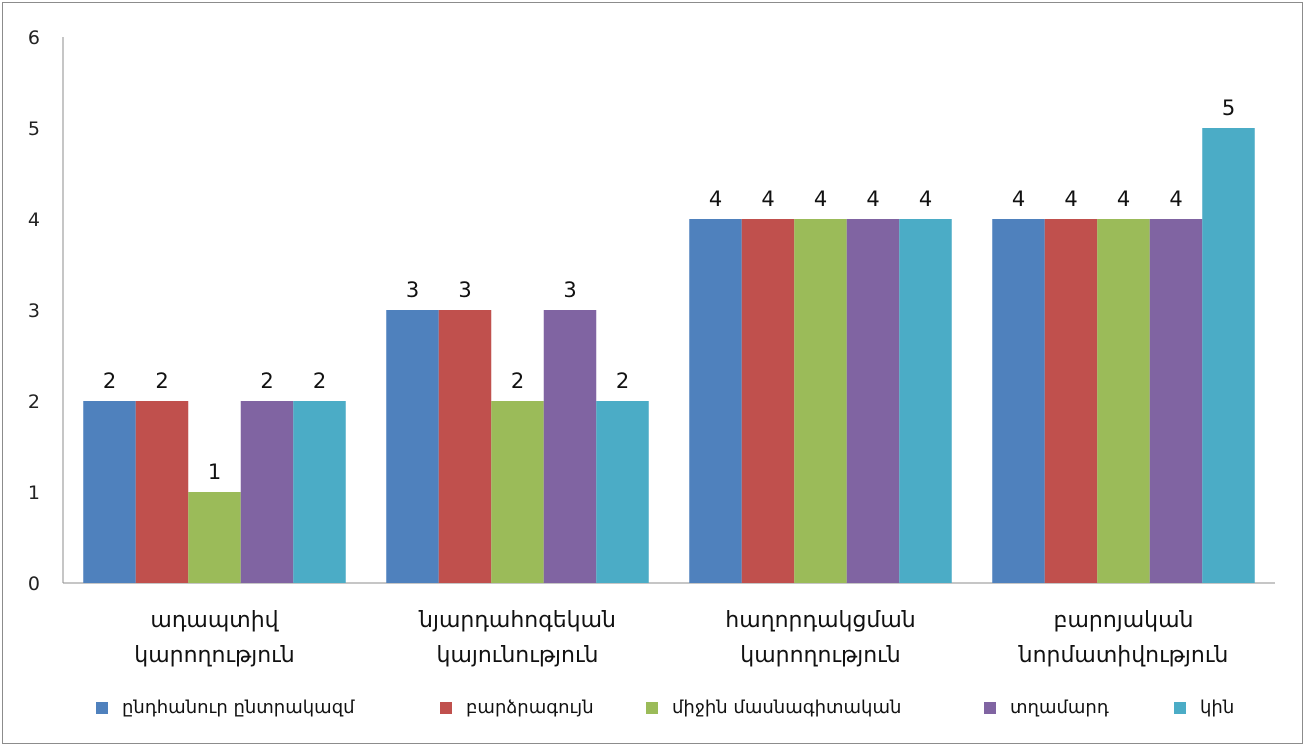  I want to click on legend-item: տղամարդ, so click(1046, 707).